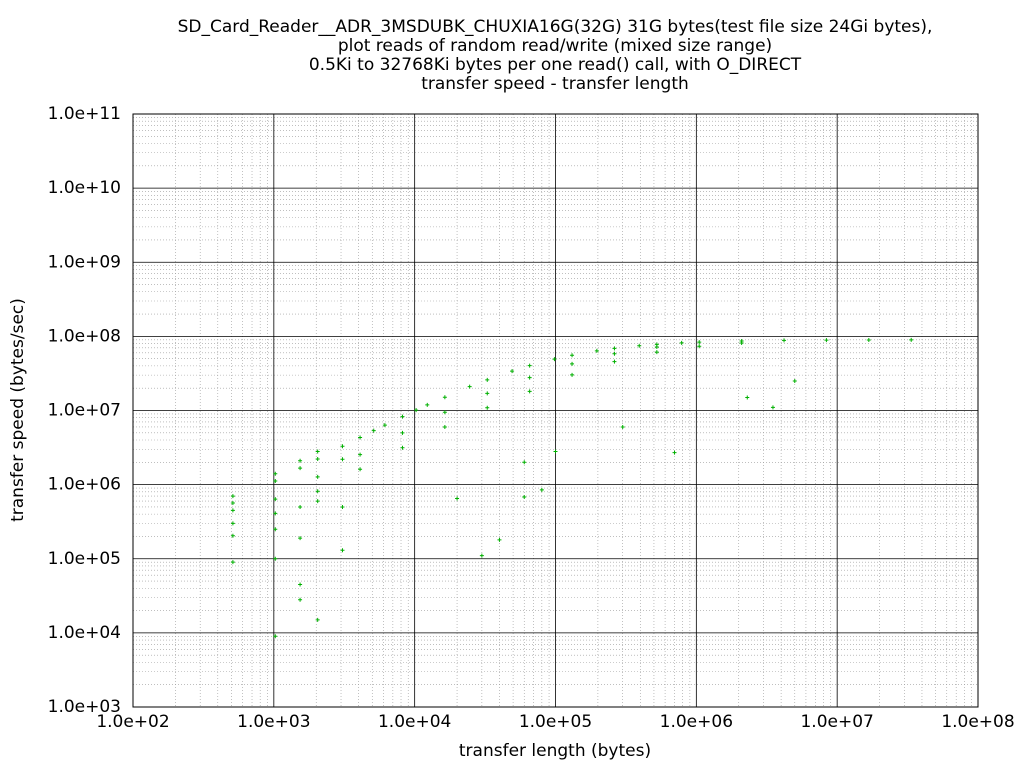  What do you see at coordinates (84, 559) in the screenshot?
I see `y-tick-label: 1.0e+05` at bounding box center [84, 559].